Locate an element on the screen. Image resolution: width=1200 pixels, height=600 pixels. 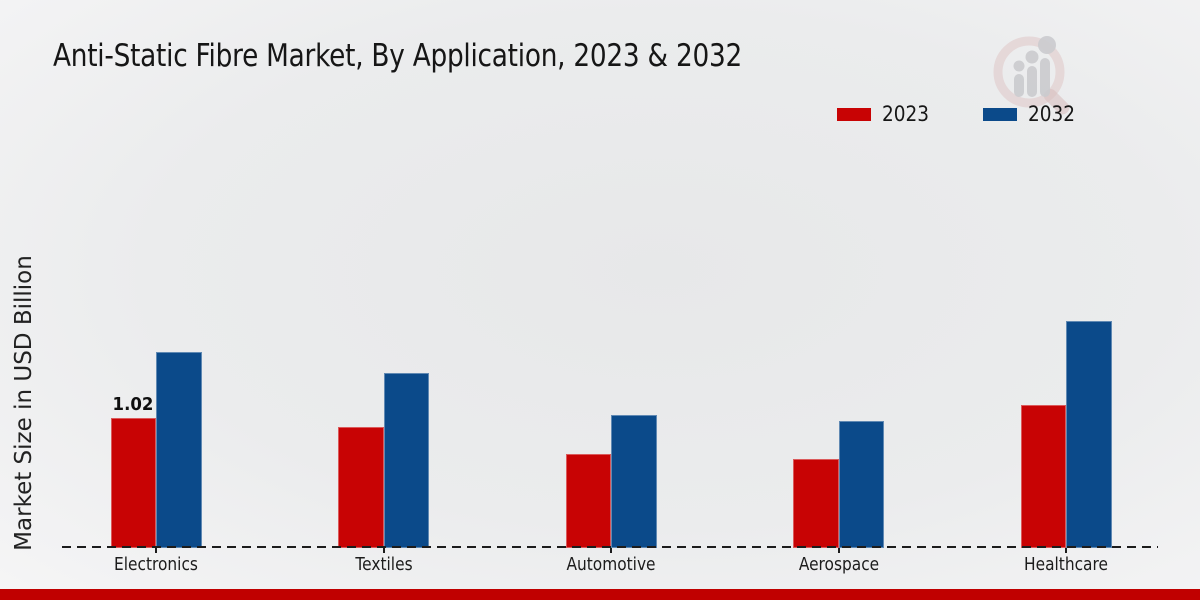
x-tick-label-healthcare: Healthcare is located at coordinates (1066, 565).